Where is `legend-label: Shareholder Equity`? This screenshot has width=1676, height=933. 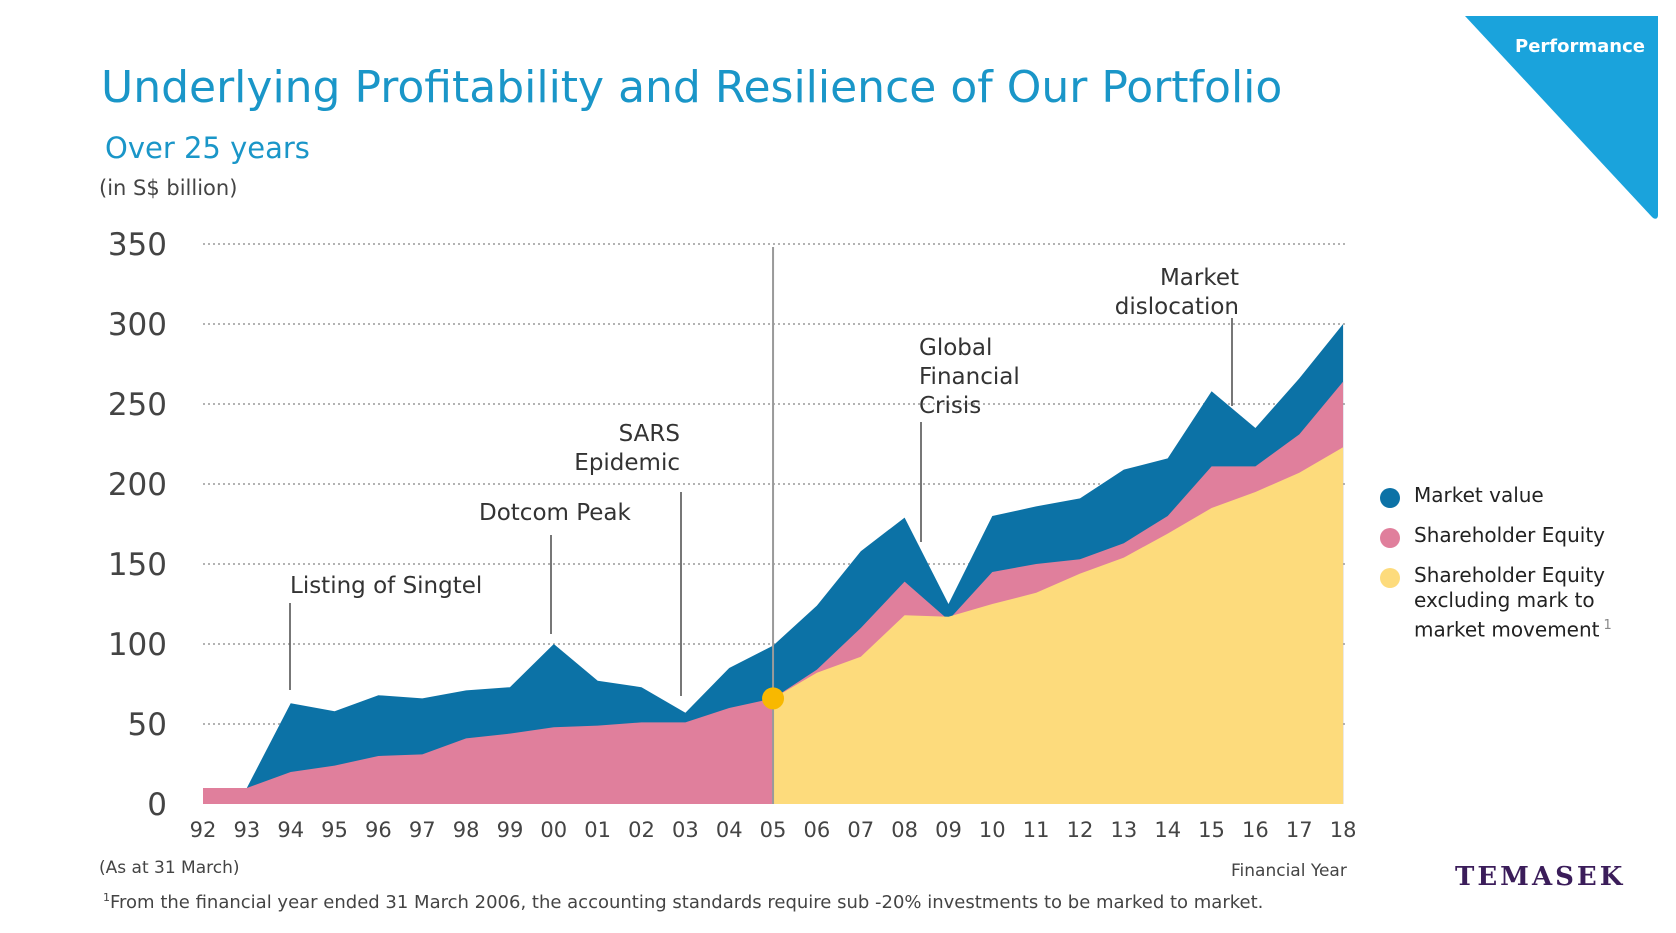
legend-label: Shareholder Equity is located at coordinates (1510, 535).